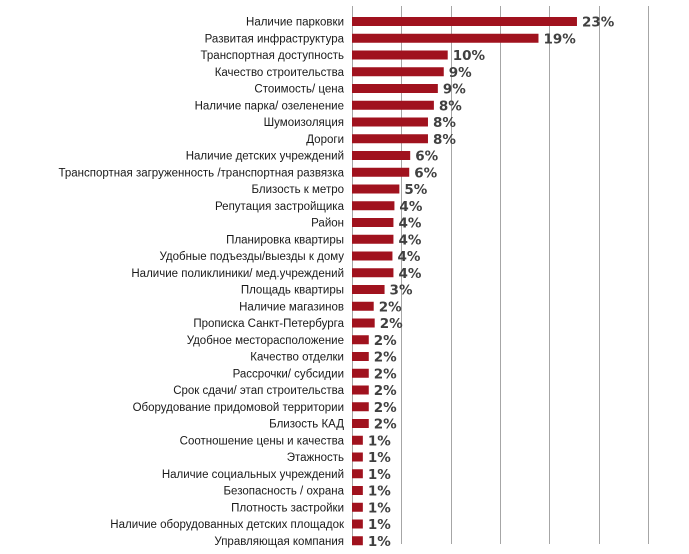 This screenshot has width=689, height=554. Describe the element at coordinates (269, 106) in the screenshot. I see `category-label: Наличие парка/ озеленение` at that location.